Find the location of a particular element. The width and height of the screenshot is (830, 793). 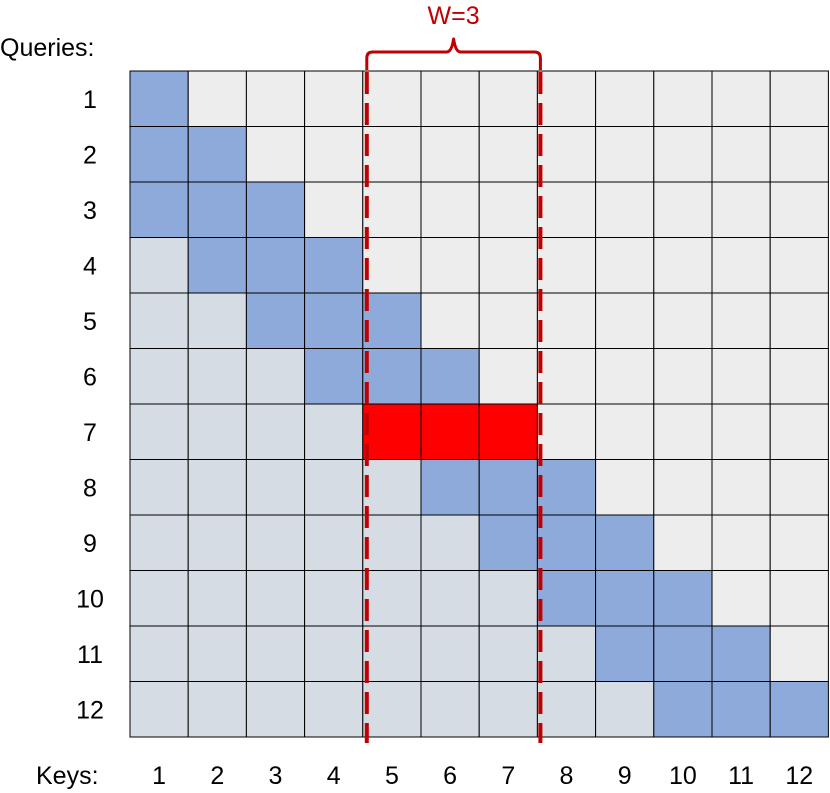

grid-cell-q5-k11 is located at coordinates (741, 320).